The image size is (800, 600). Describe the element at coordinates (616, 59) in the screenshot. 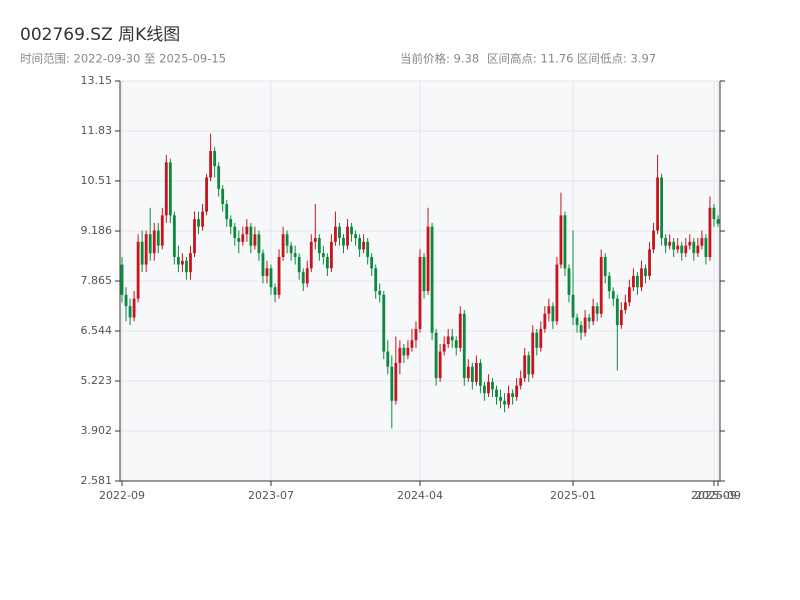

I see `stat: 区间低点: 3.97` at that location.